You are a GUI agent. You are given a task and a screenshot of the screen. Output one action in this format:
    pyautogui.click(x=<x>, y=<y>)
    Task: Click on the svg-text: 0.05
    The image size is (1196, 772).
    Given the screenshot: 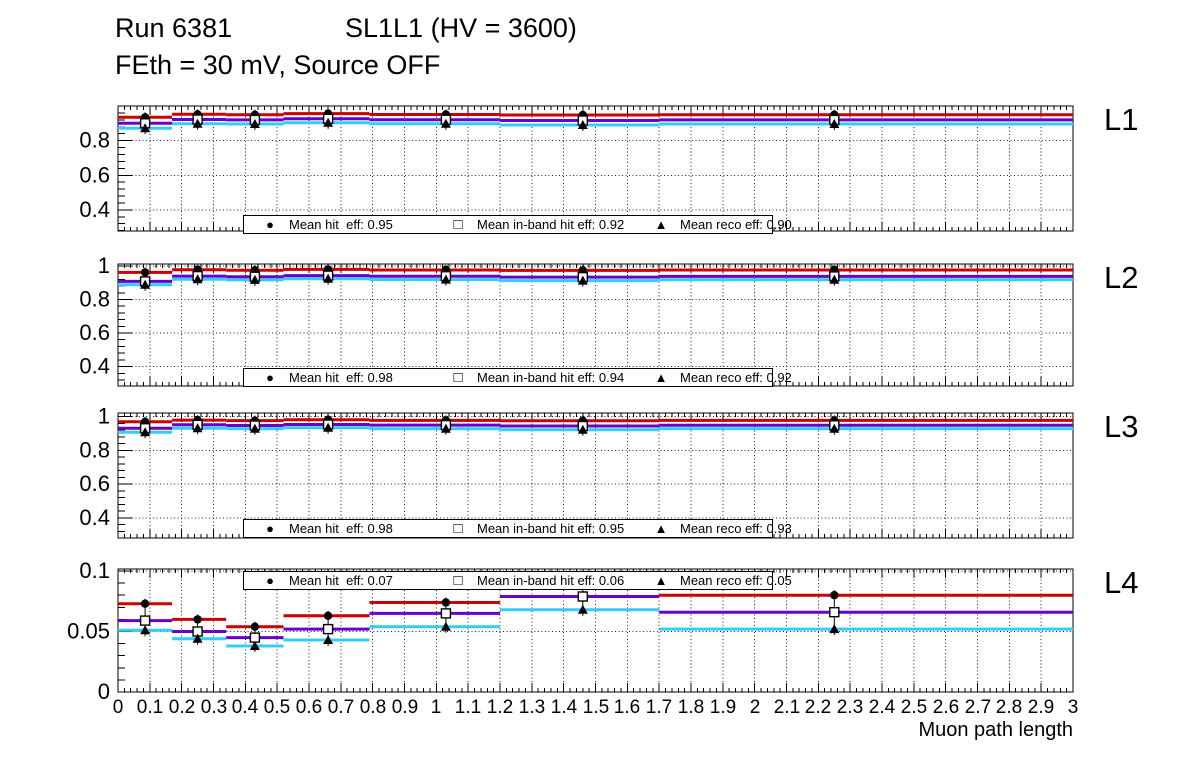 What is the action you would take?
    pyautogui.click(x=88, y=631)
    